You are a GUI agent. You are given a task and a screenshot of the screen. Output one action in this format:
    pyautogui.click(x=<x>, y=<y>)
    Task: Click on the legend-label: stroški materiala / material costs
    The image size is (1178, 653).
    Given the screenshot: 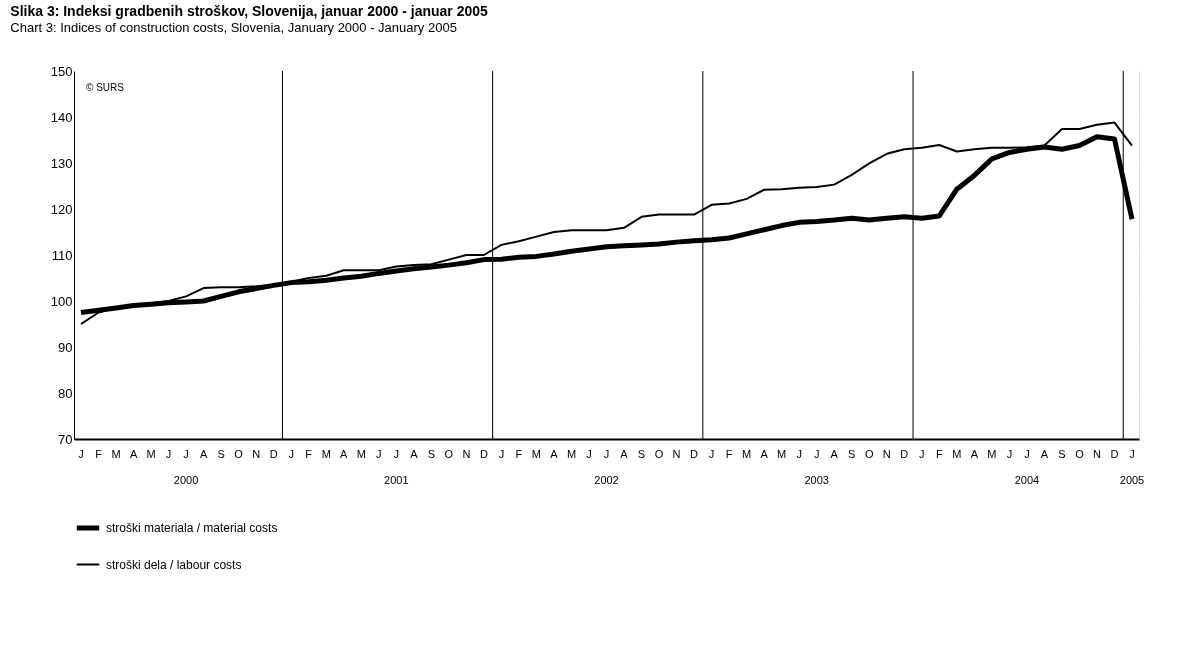 What is the action you would take?
    pyautogui.click(x=192, y=528)
    